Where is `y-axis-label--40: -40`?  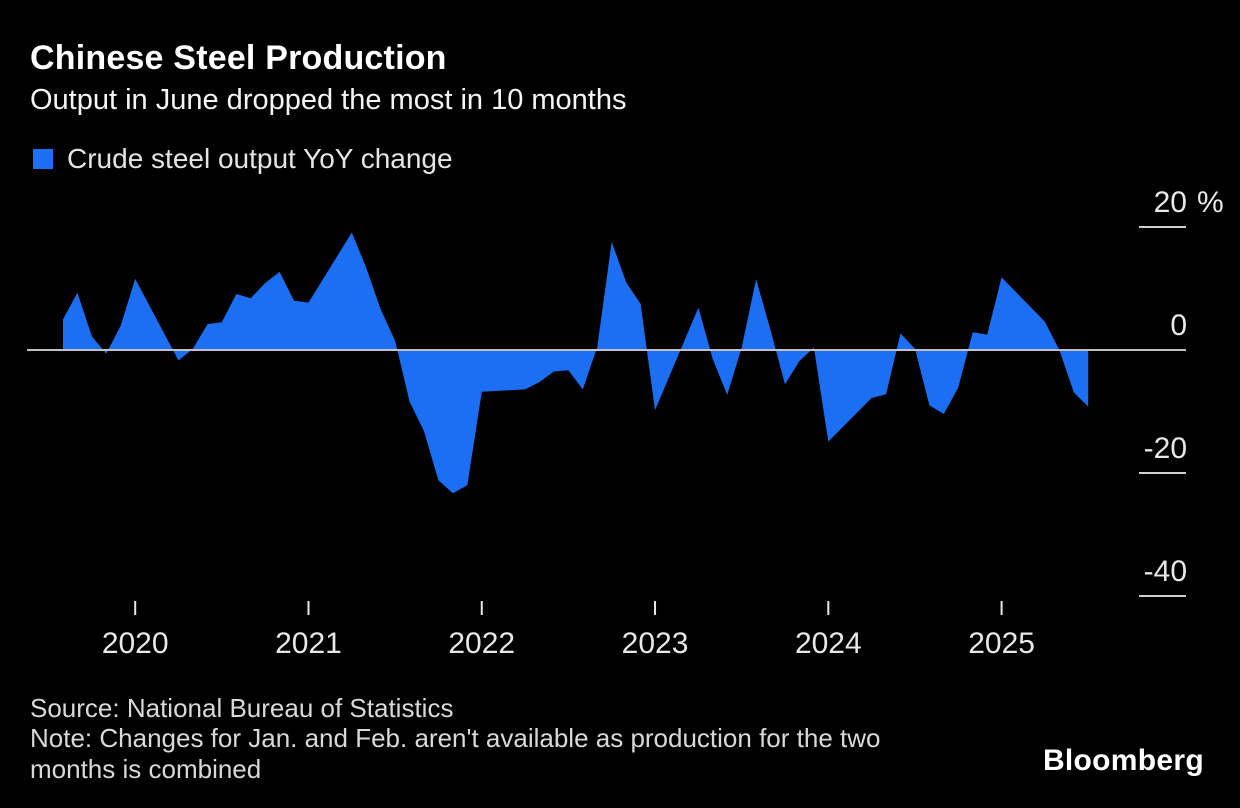 y-axis-label--40: -40 is located at coordinates (1113, 572).